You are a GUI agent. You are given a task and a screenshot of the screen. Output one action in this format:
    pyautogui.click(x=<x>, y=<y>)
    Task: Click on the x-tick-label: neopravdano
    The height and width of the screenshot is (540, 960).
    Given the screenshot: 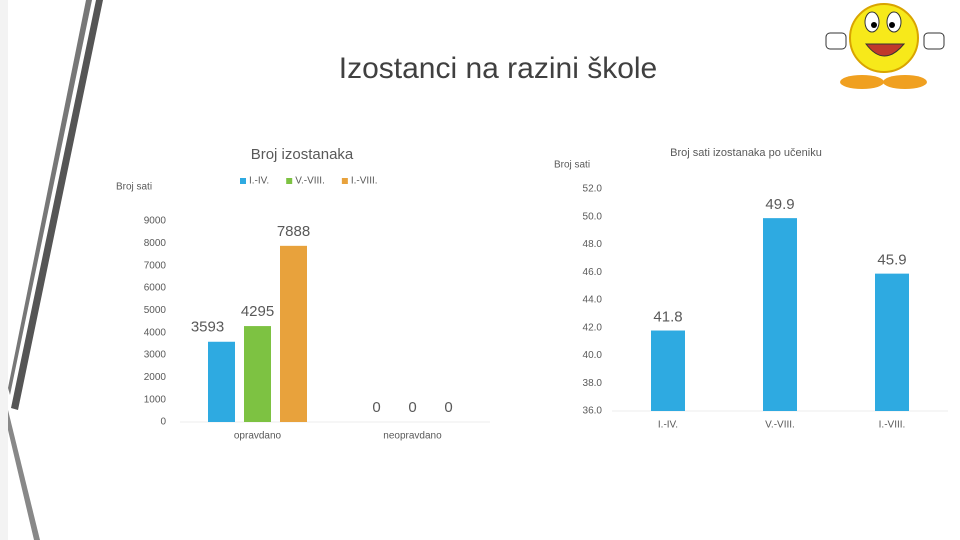 What is the action you would take?
    pyautogui.click(x=412, y=436)
    